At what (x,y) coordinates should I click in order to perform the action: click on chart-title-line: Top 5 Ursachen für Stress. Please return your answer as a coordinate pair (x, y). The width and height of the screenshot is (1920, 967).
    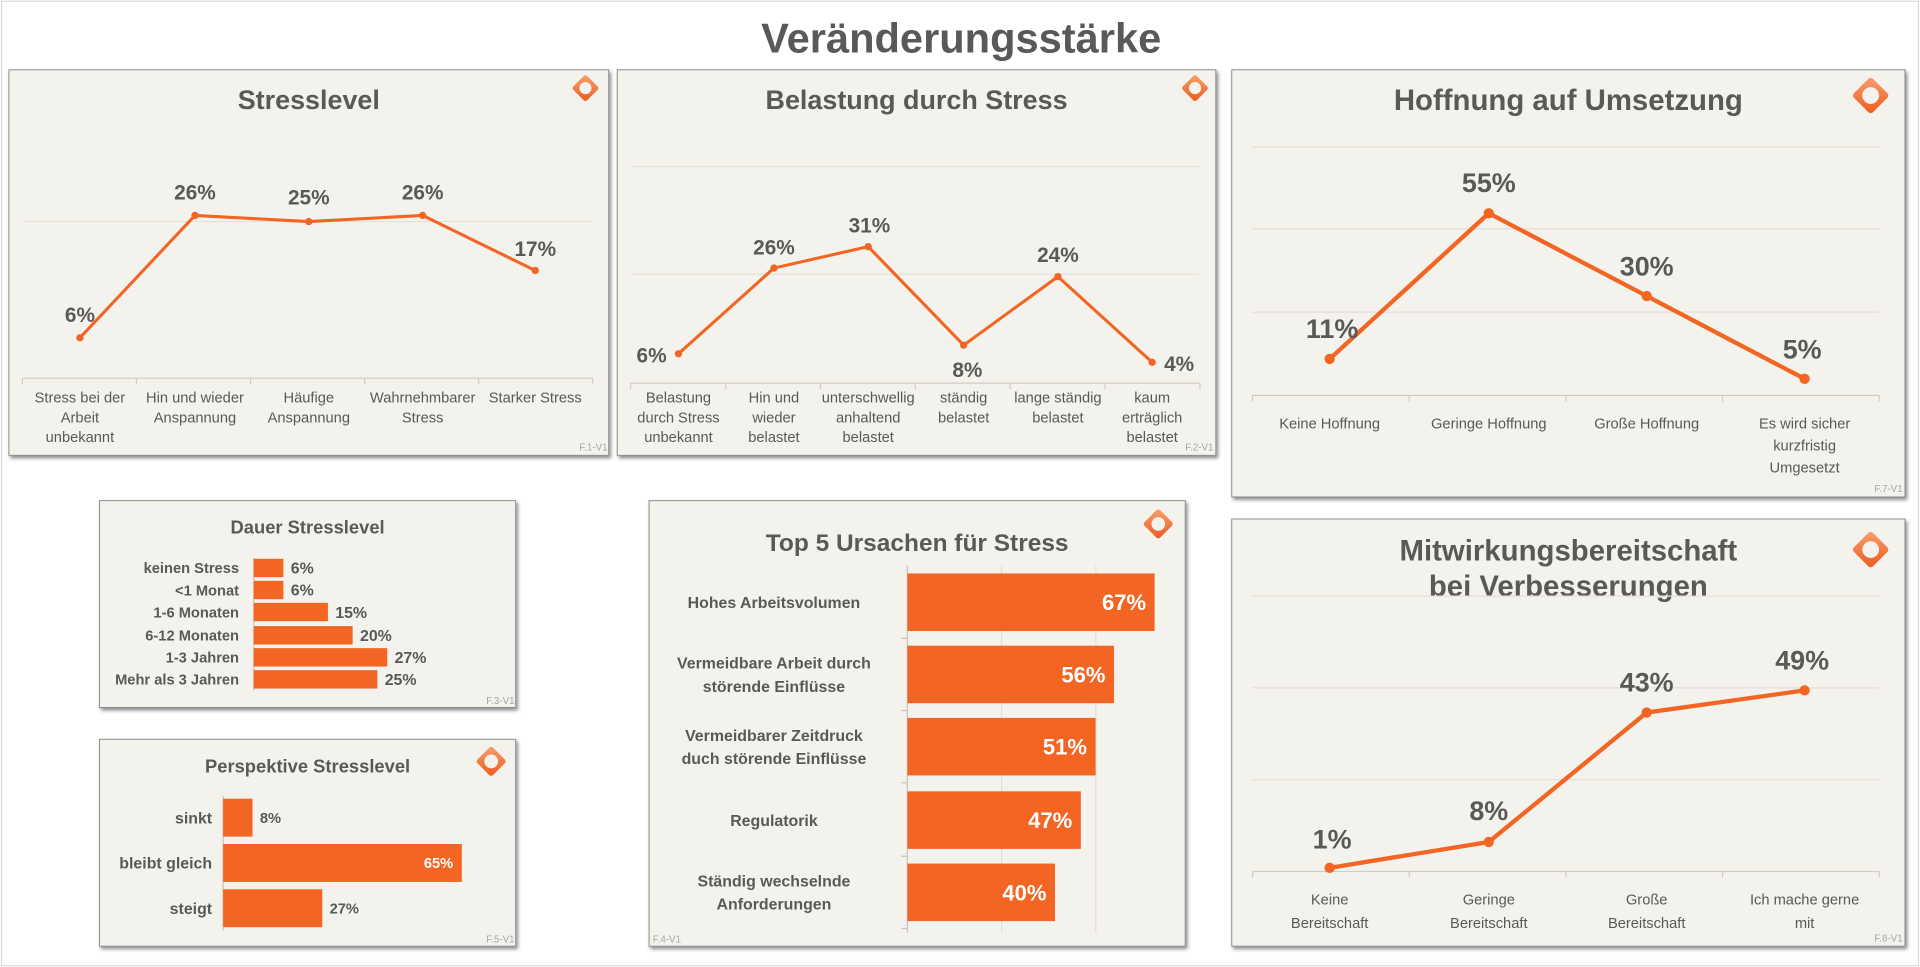
    Looking at the image, I should click on (917, 543).